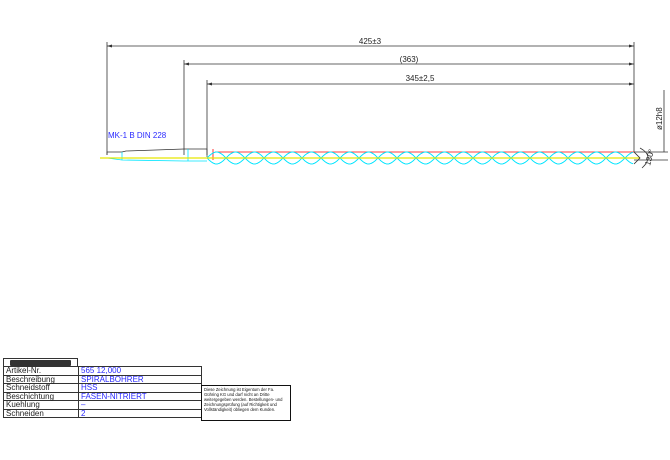 Image resolution: width=670 pixels, height=460 pixels. What do you see at coordinates (137, 135) in the screenshot?
I see `shank-label: MK-1 B DIN 228` at bounding box center [137, 135].